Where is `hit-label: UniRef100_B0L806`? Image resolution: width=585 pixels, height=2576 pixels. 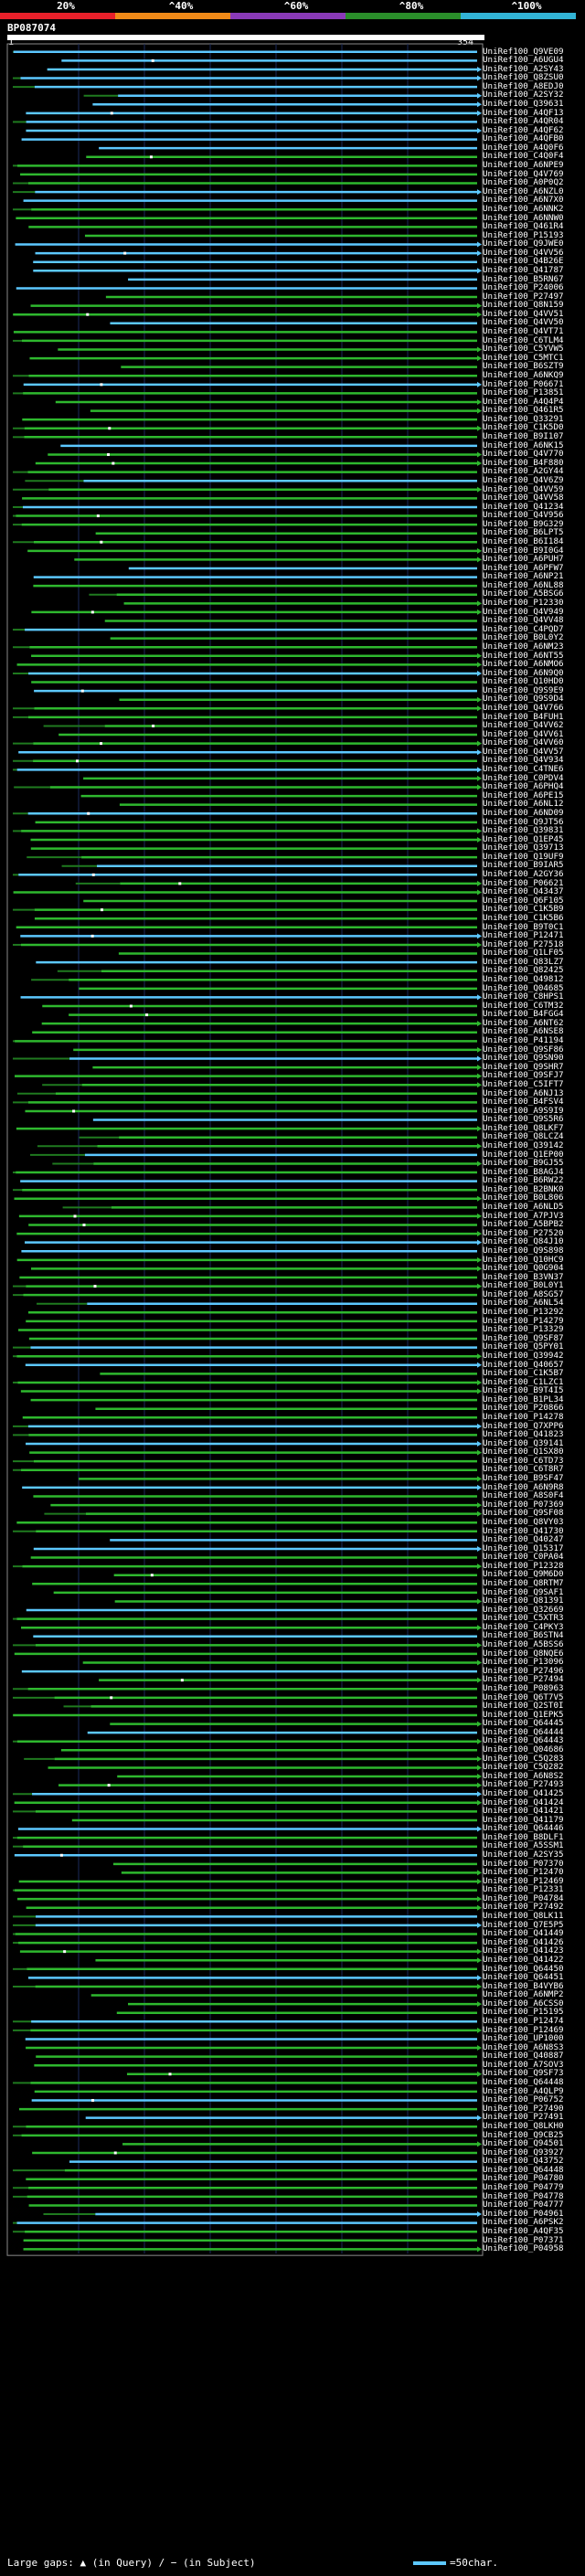 hit-label: UniRef100_B0L806 is located at coordinates (523, 1198).